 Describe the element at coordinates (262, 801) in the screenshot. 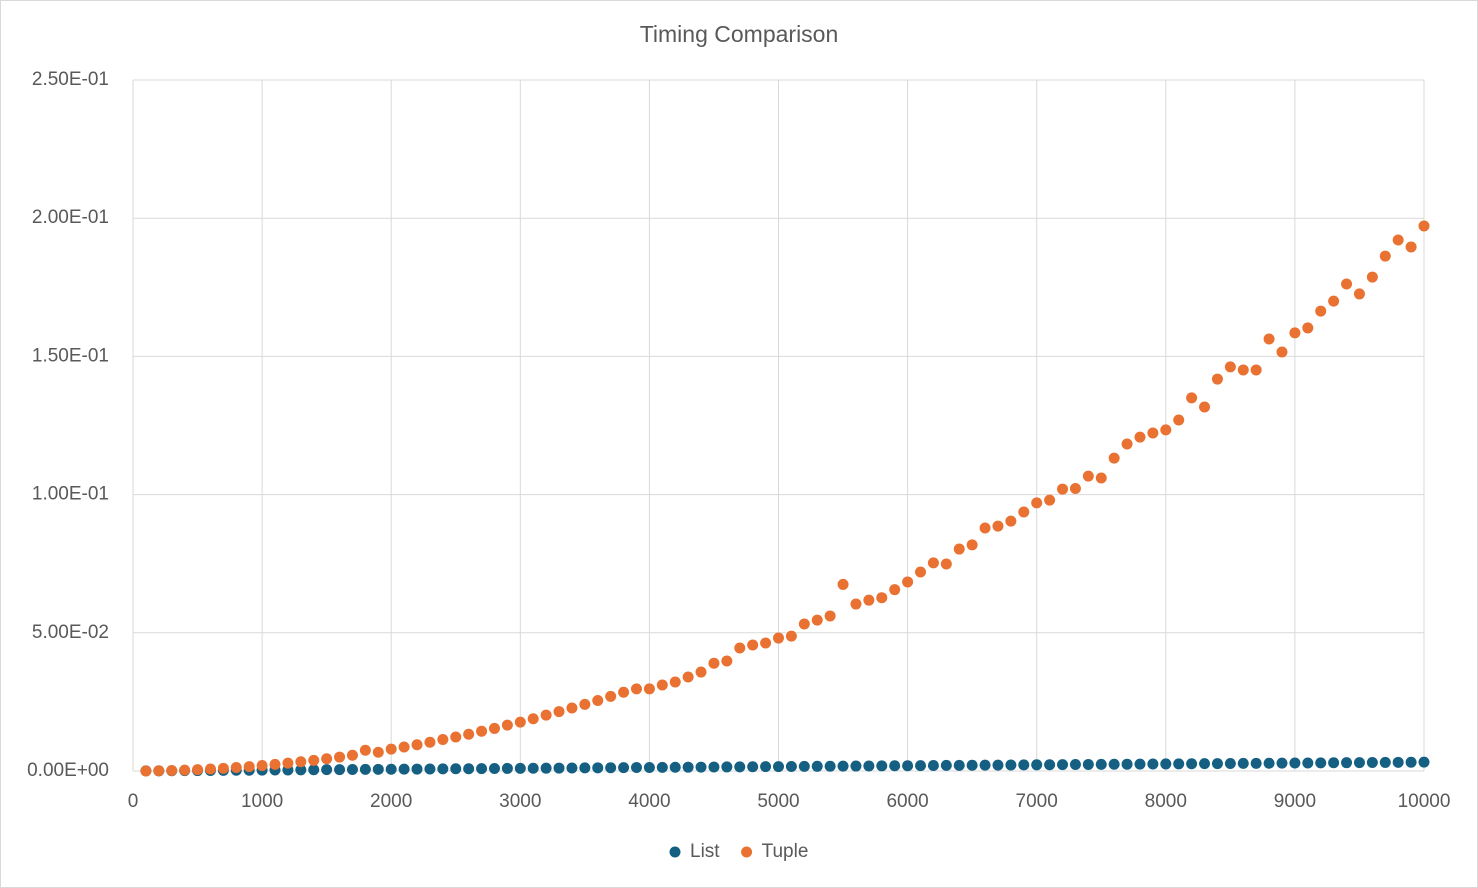

I see `x-tick-label: 1000` at that location.